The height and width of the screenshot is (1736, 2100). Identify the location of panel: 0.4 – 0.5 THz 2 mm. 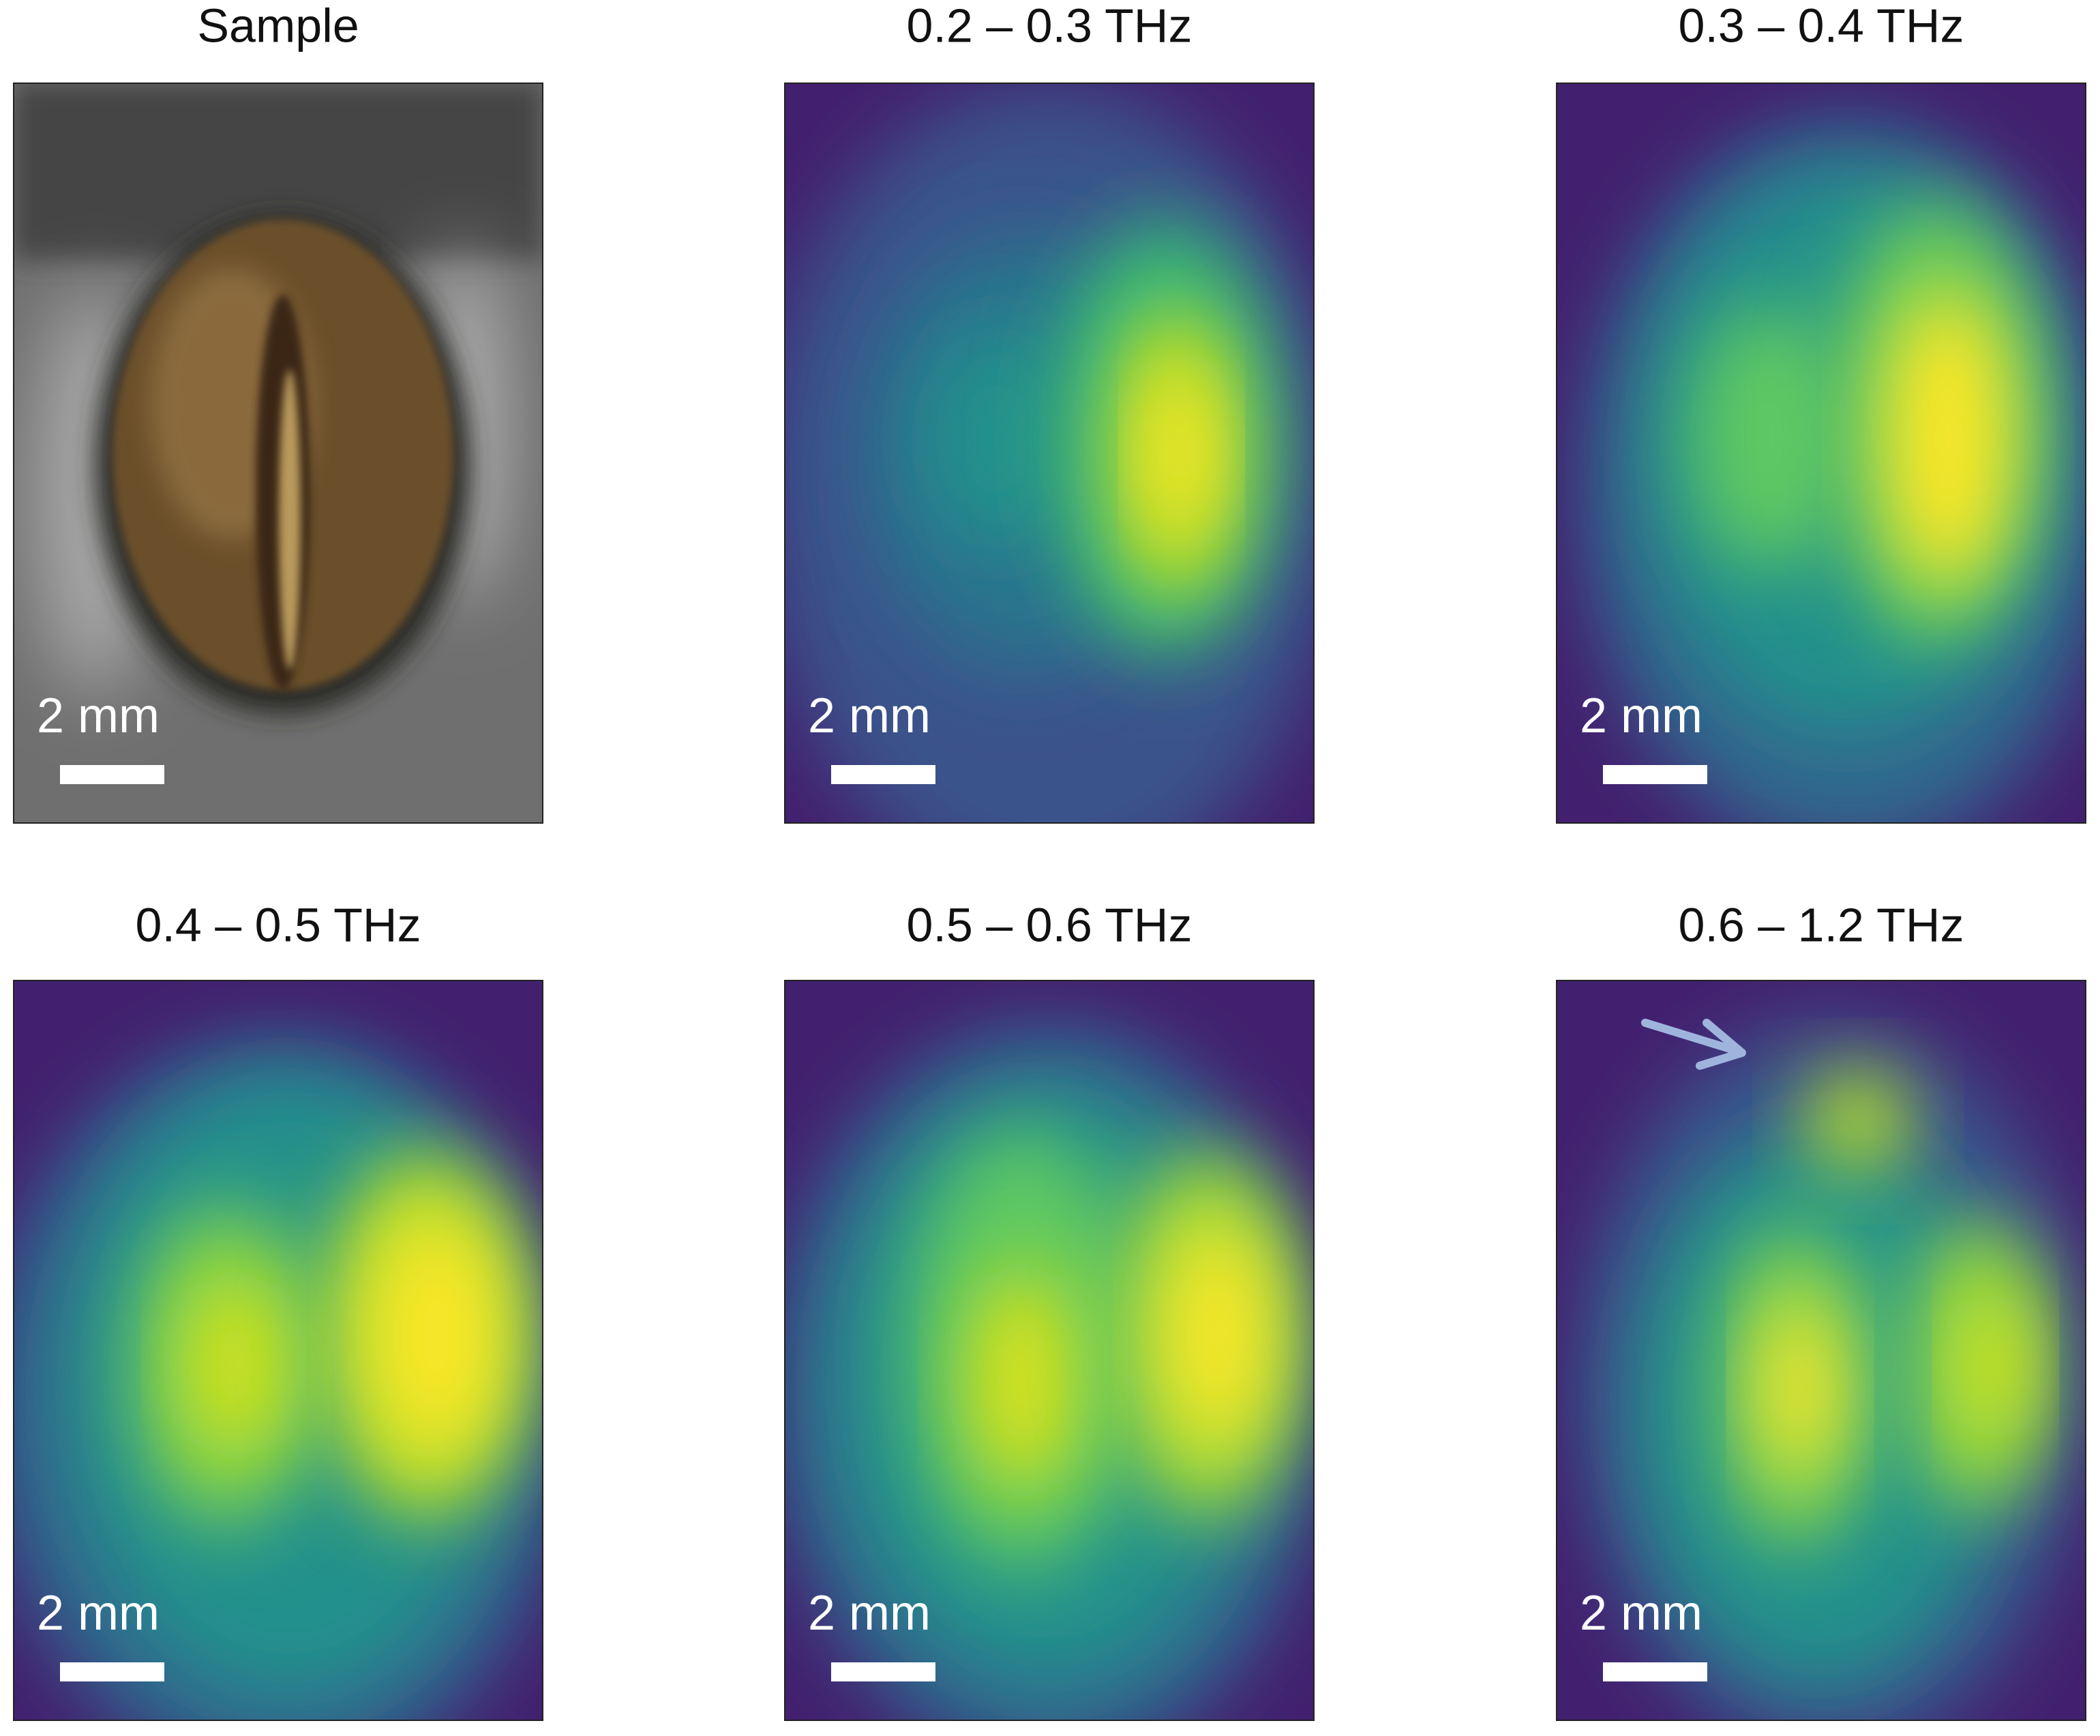
(278, 1310).